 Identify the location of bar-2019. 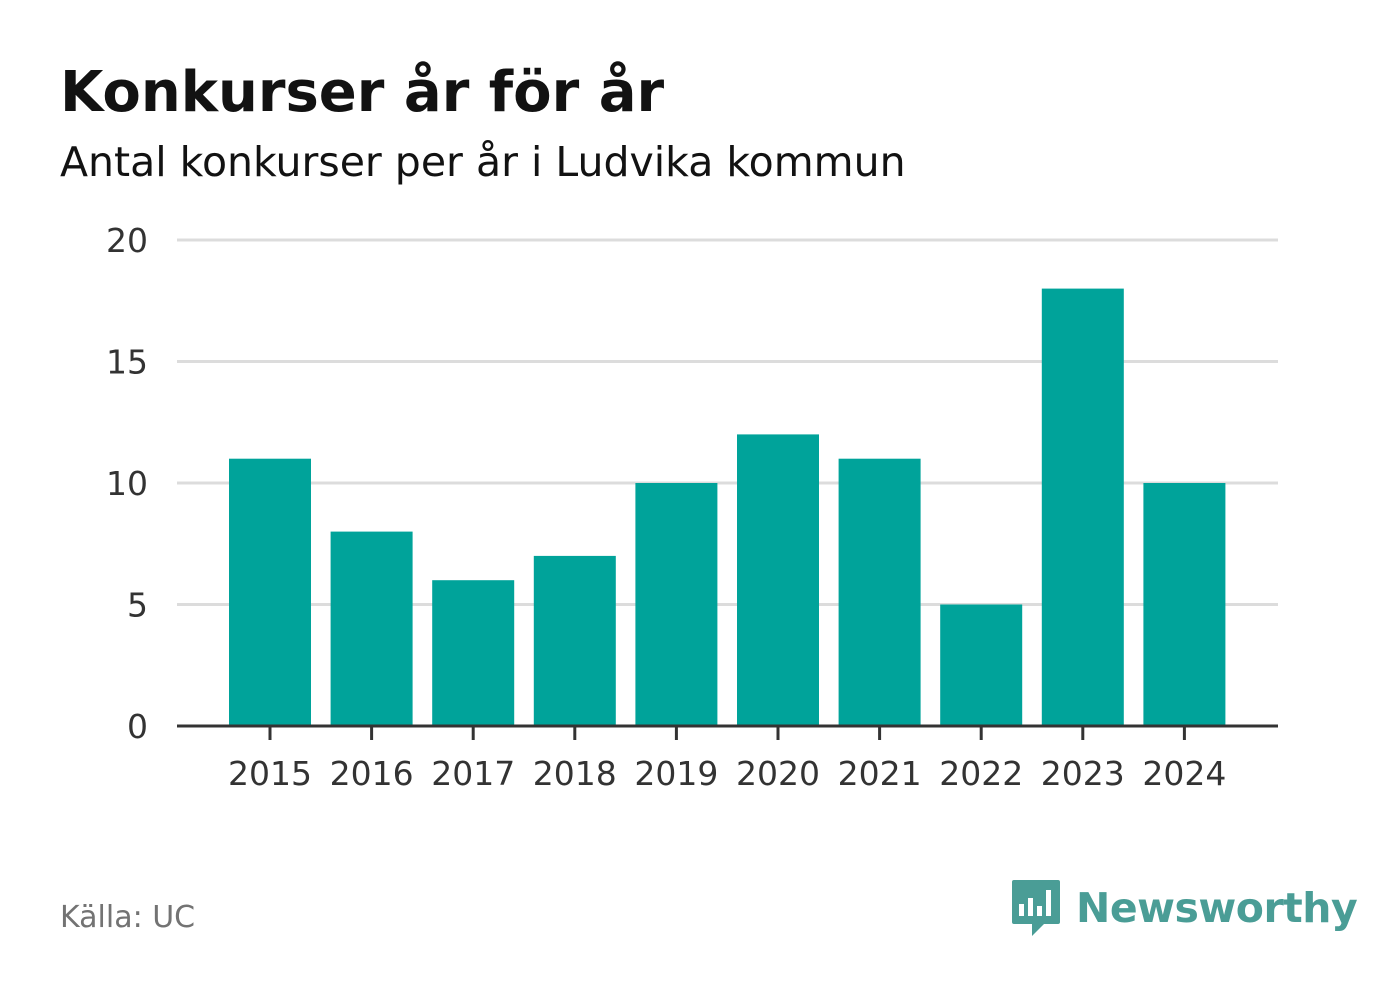
(676, 604).